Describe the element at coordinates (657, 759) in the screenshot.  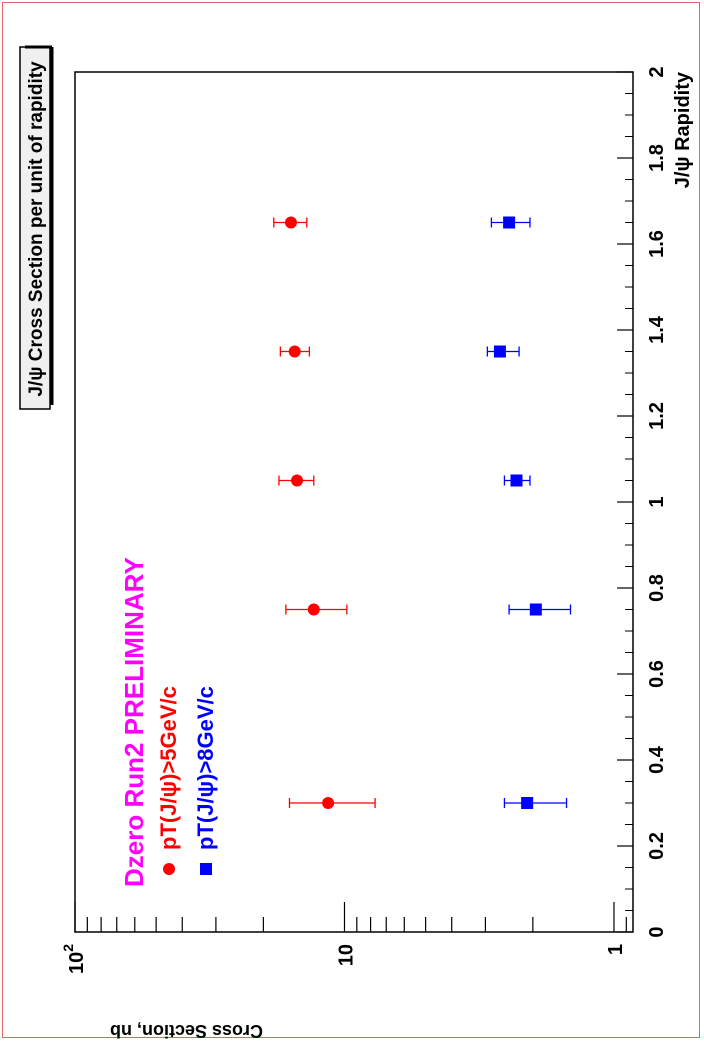
I see `x-tick-label: 0.4` at that location.